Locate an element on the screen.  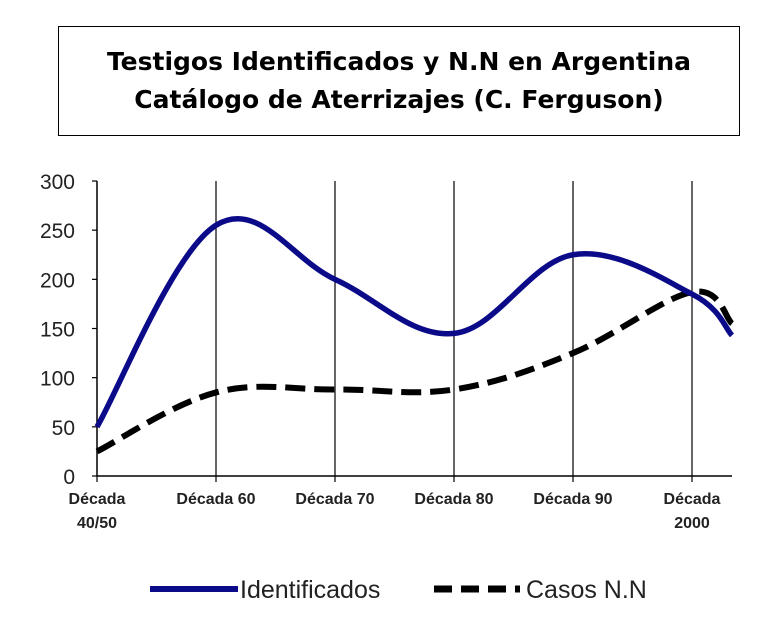
chart-title-line-2: Catálogo de Aterrizajes (C. Ferguson) is located at coordinates (399, 99).